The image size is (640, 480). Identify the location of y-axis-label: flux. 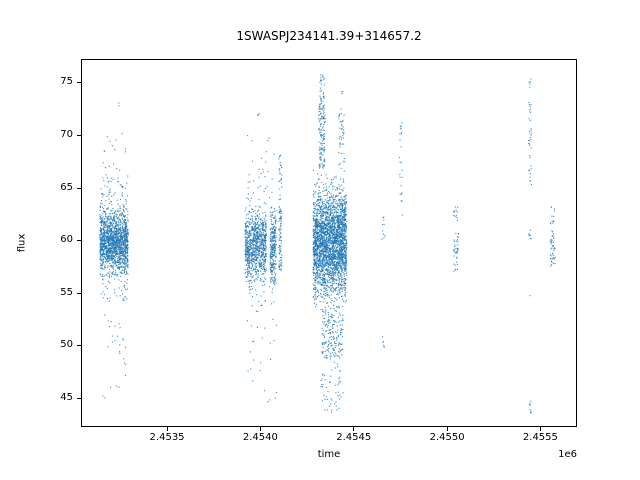
(22, 243).